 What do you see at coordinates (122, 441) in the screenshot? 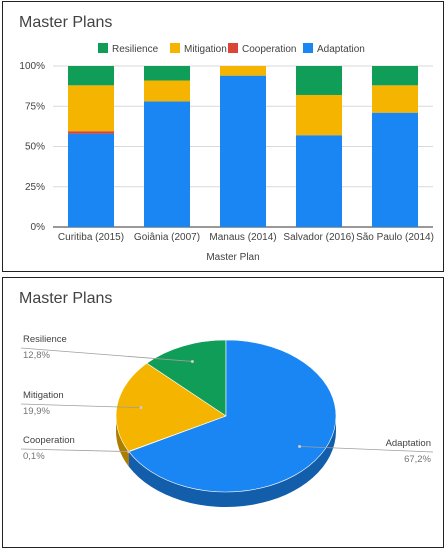
I see `pie-side-mitigation` at bounding box center [122, 441].